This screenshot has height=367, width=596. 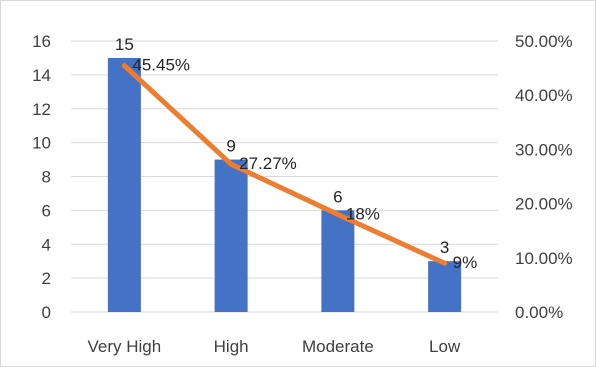 What do you see at coordinates (46, 177) in the screenshot?
I see `left-axis-tick-label: 8` at bounding box center [46, 177].